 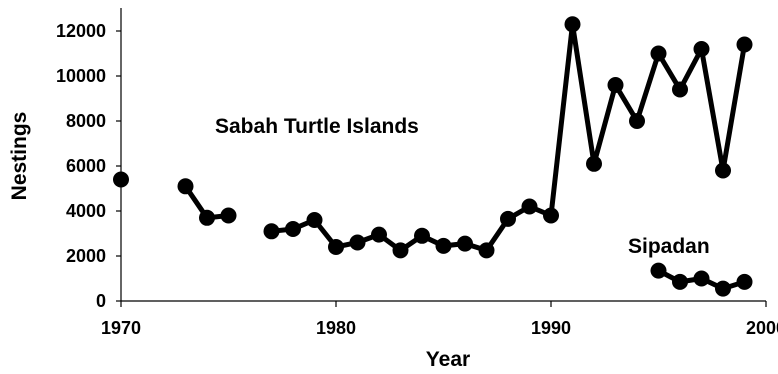 What do you see at coordinates (81, 31) in the screenshot?
I see `y-tick-label: 12000` at bounding box center [81, 31].